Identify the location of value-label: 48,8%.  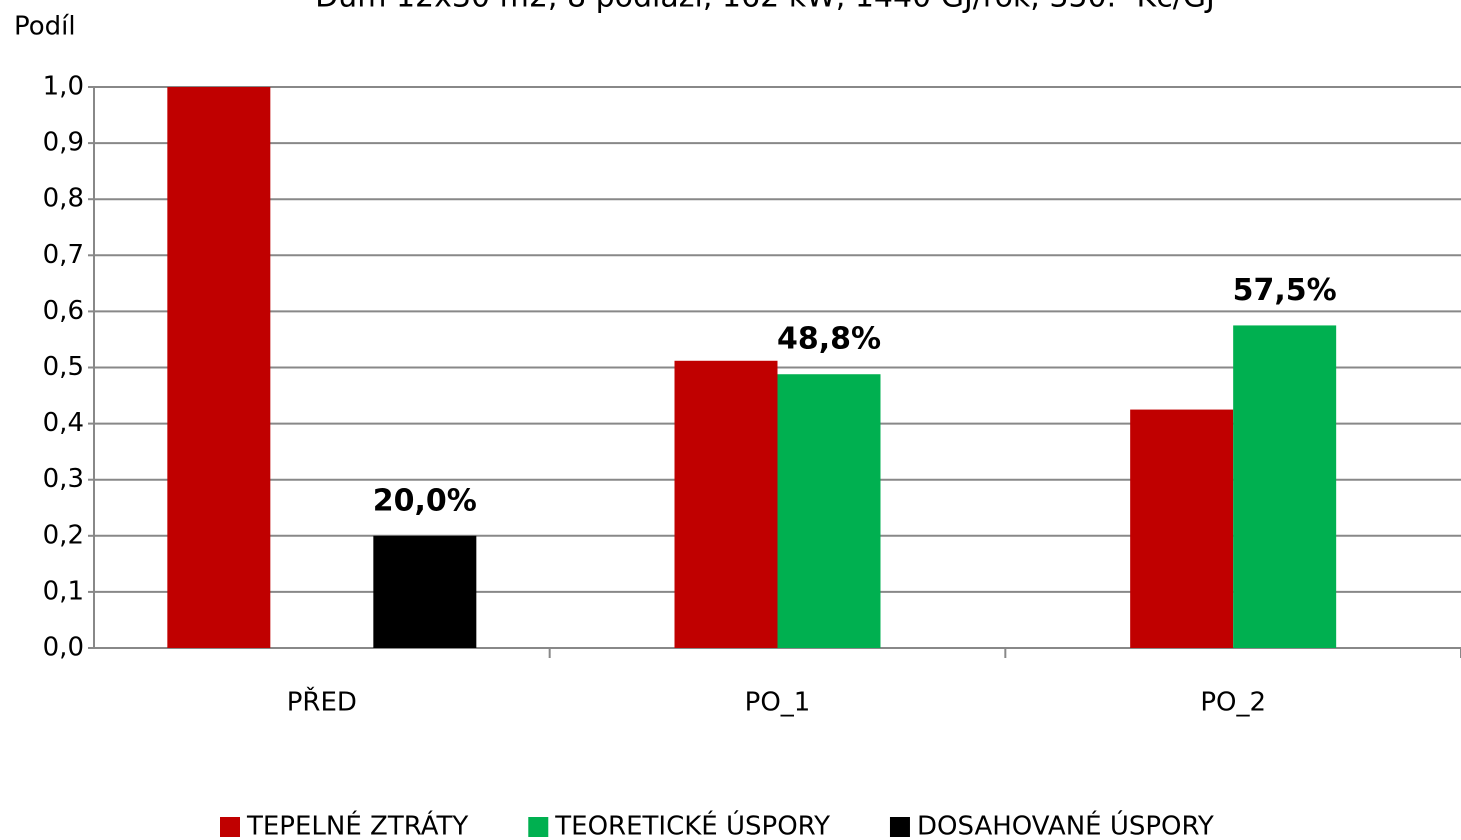
(829, 339).